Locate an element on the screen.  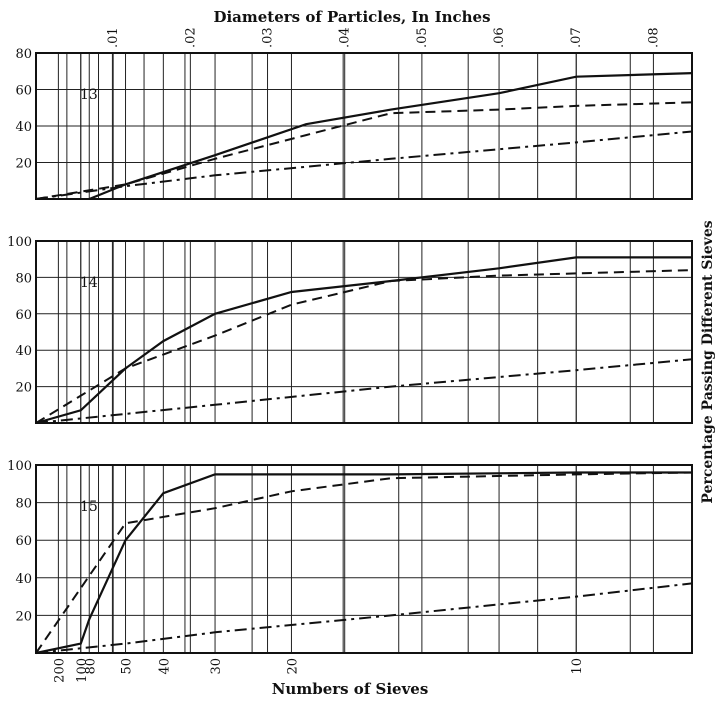
x-axis-label: Numbers of Sieves is located at coordinates (350, 689).